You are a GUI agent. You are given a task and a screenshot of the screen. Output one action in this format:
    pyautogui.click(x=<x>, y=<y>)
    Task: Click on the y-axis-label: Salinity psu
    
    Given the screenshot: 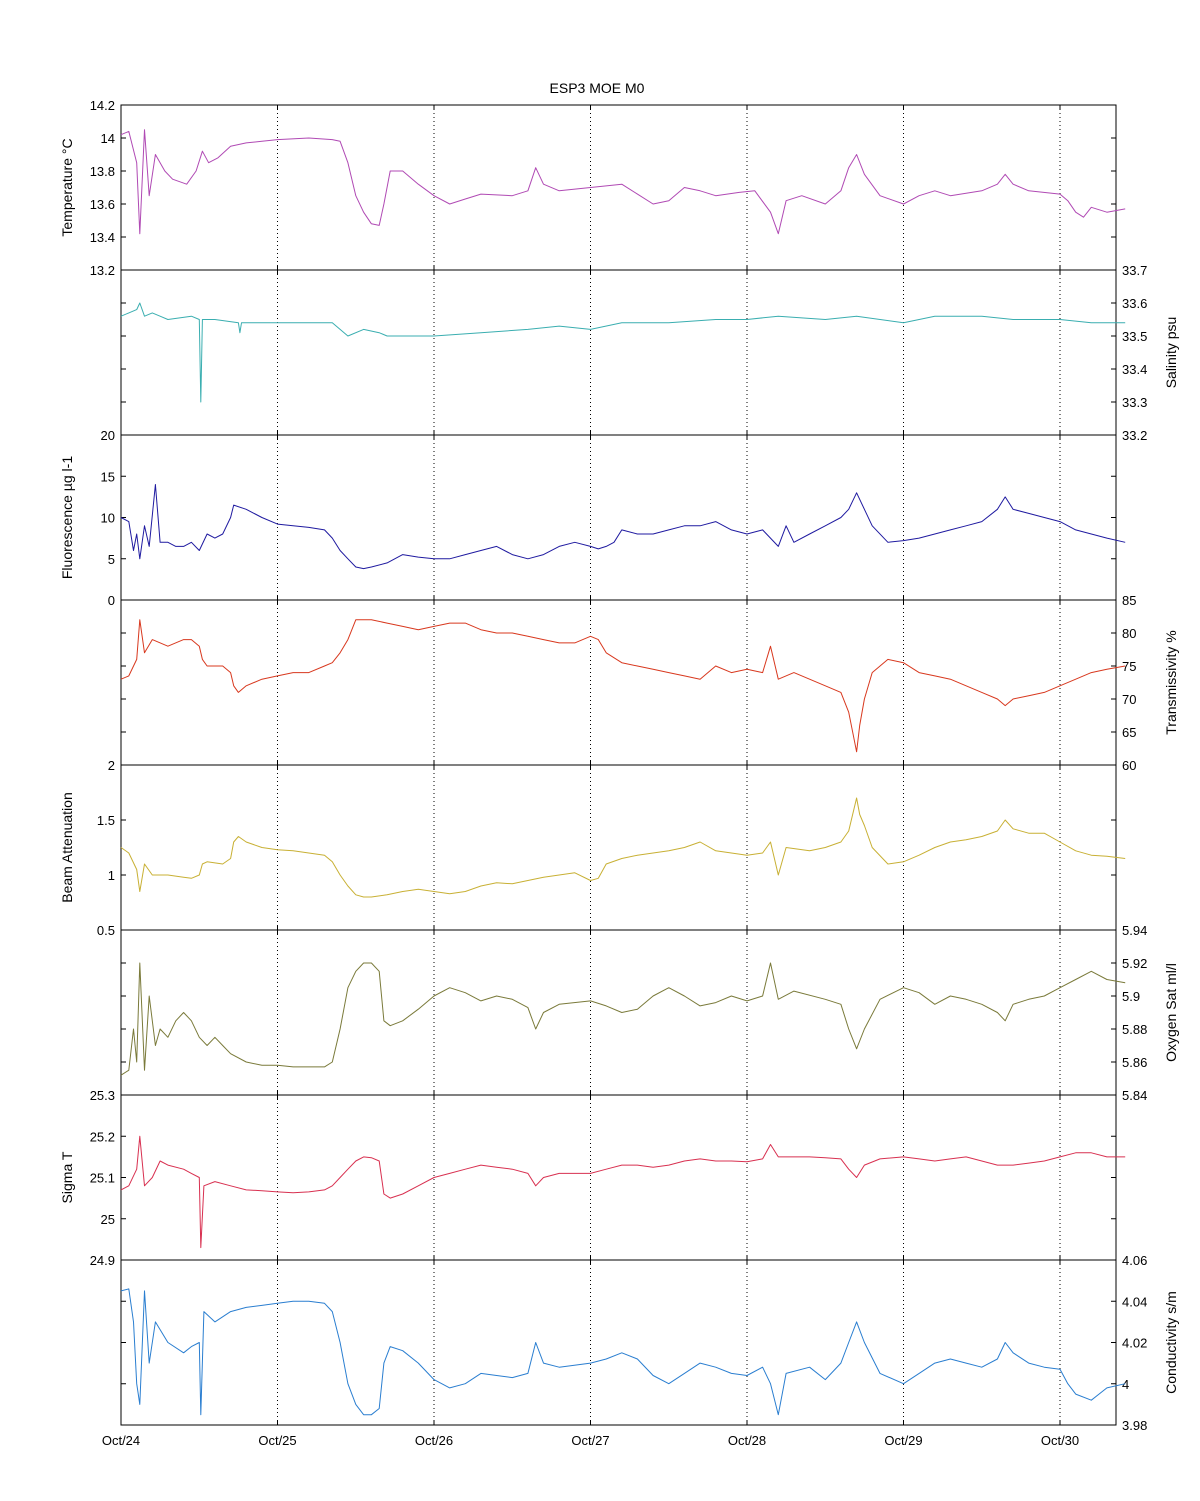 What is the action you would take?
    pyautogui.click(x=1171, y=353)
    